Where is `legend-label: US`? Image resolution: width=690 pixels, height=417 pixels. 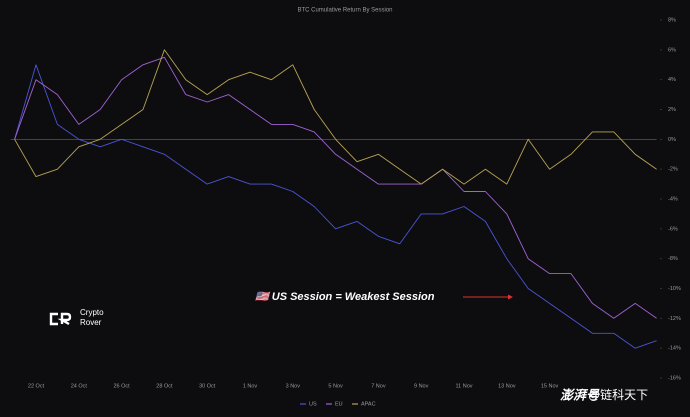
legend-label: US is located at coordinates (313, 404).